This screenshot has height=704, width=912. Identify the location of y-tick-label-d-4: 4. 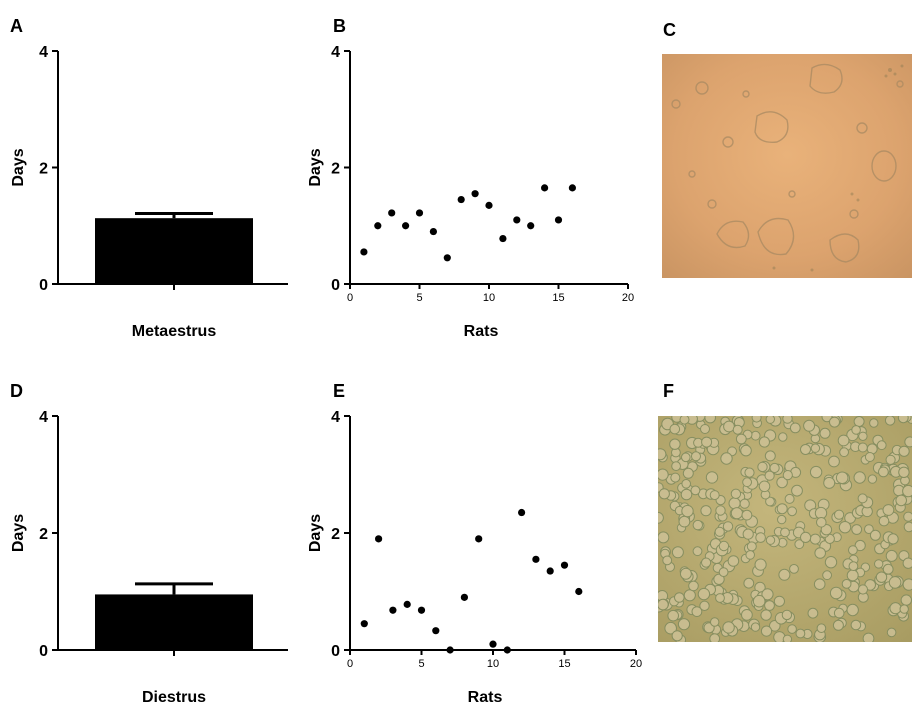
(43, 417).